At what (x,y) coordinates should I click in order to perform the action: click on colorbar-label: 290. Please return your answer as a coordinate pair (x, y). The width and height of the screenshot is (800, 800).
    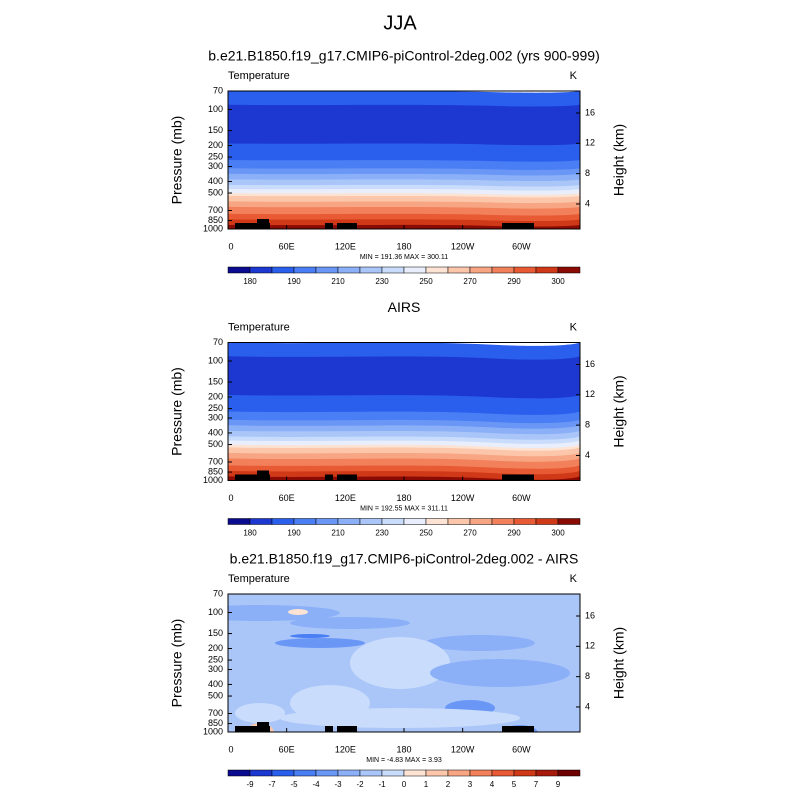
    Looking at the image, I should click on (514, 533).